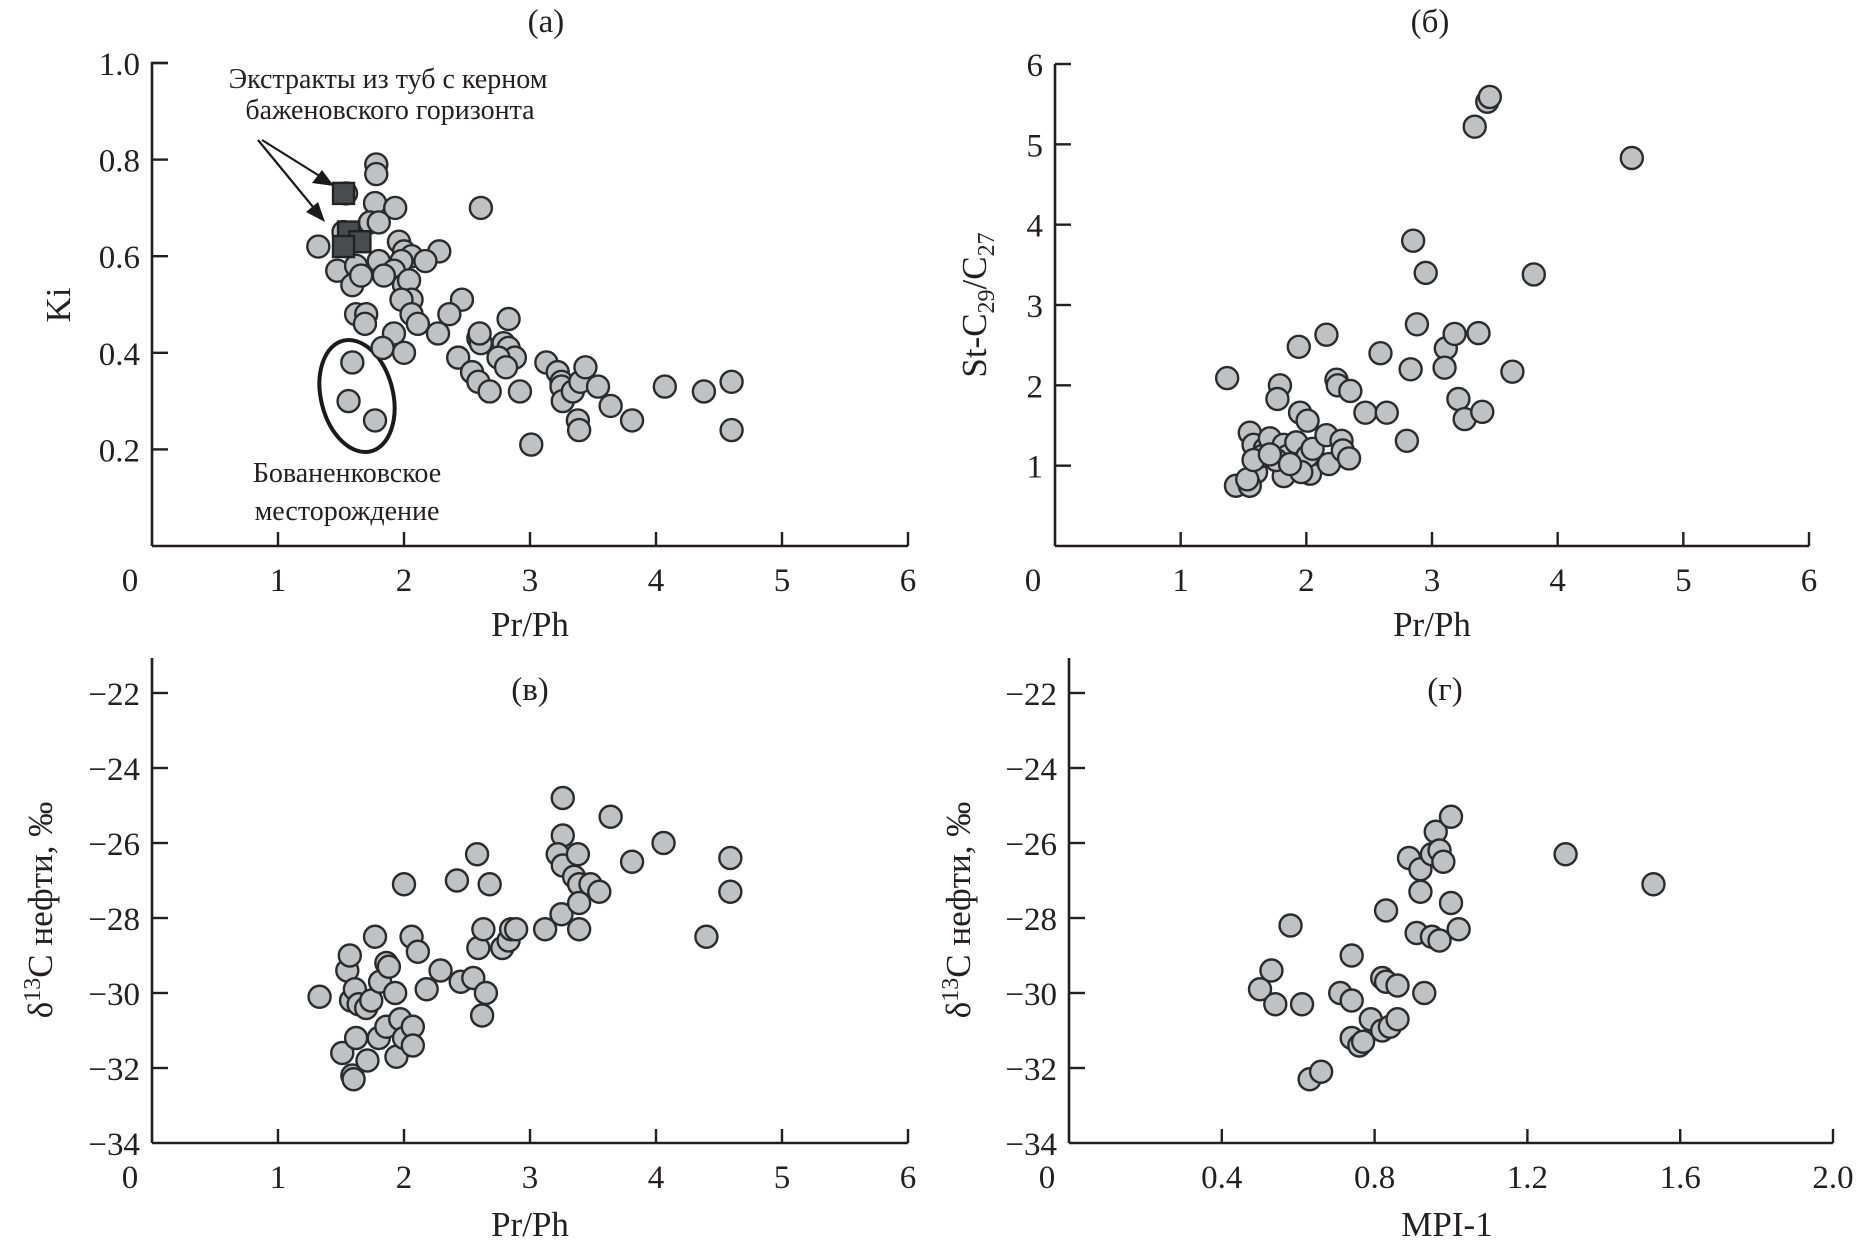  I want to click on panel-b-x-axis: 0 1 2 3 4 5 6, so click(1421, 565).